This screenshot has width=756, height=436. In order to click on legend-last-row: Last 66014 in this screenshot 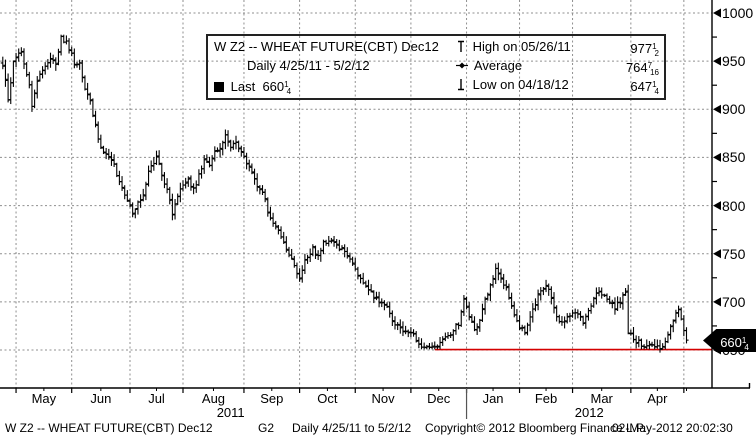, I will do `click(339, 88)`.